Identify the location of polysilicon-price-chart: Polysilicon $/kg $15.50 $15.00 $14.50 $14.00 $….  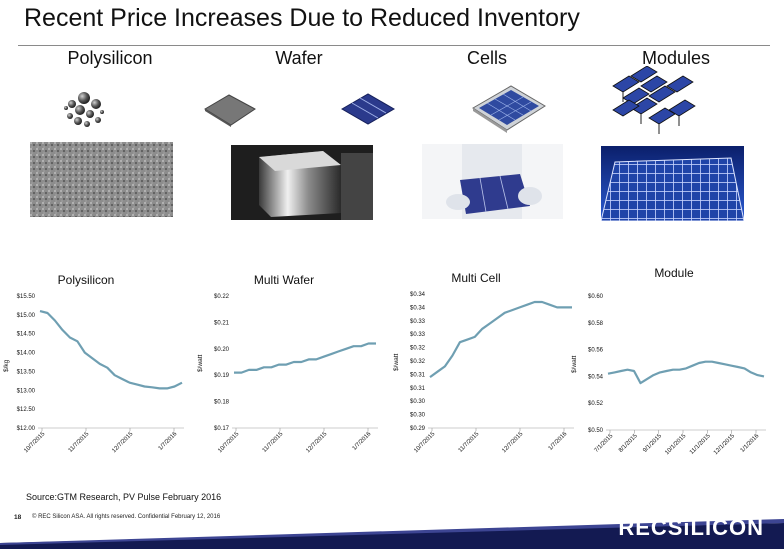
(93, 364).